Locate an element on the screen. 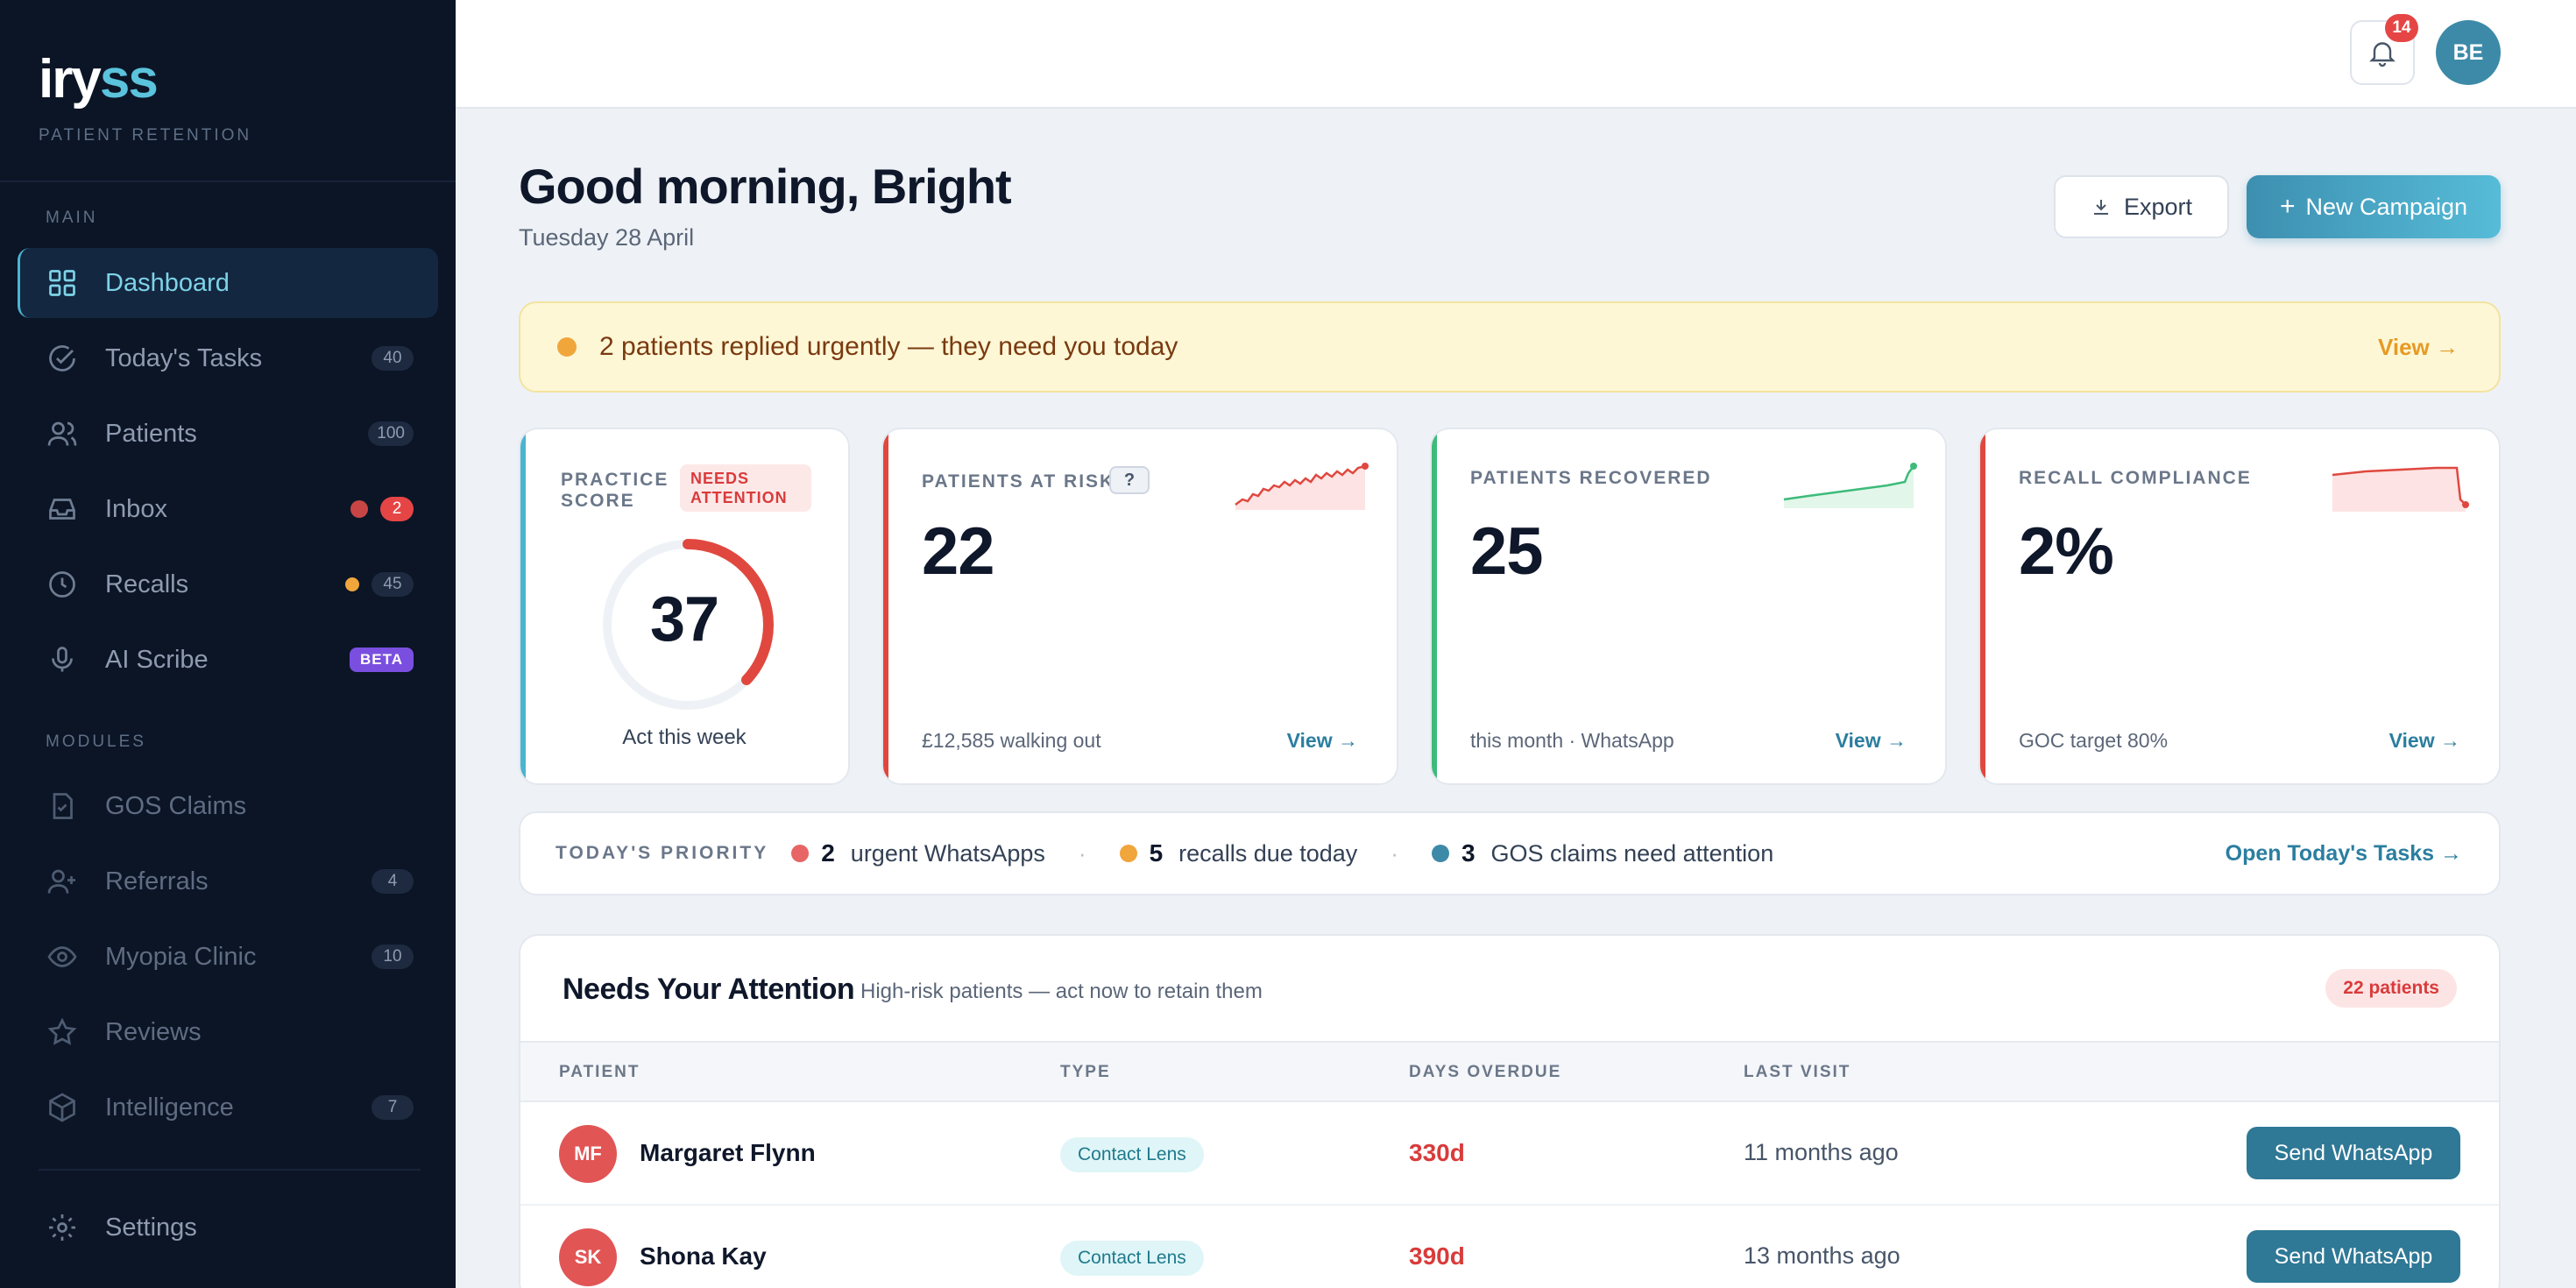  patient-name: Shona Kay is located at coordinates (703, 1256).